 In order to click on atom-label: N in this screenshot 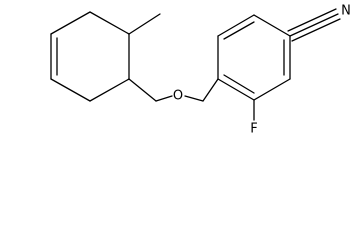, I will do `click(346, 11)`.